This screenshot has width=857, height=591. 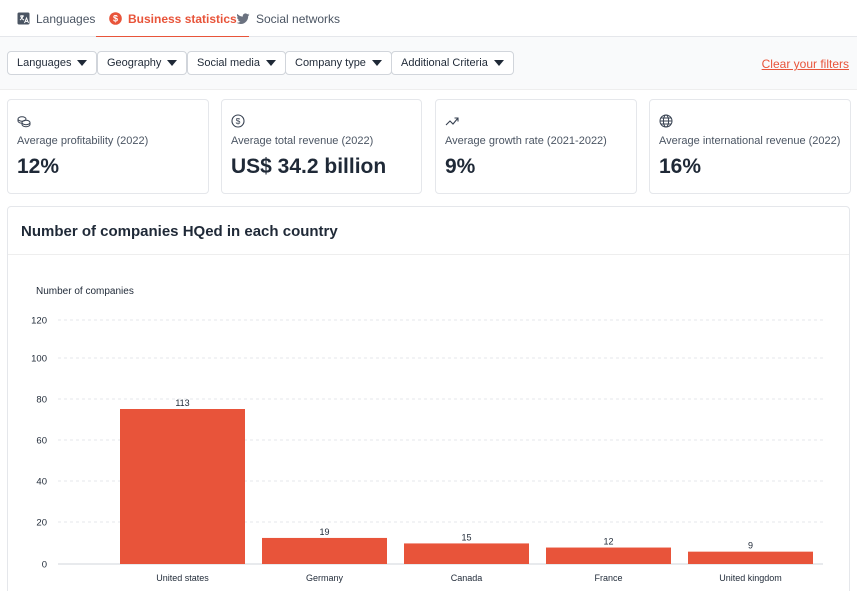 I want to click on x-tick-label: Germany, so click(x=325, y=578).